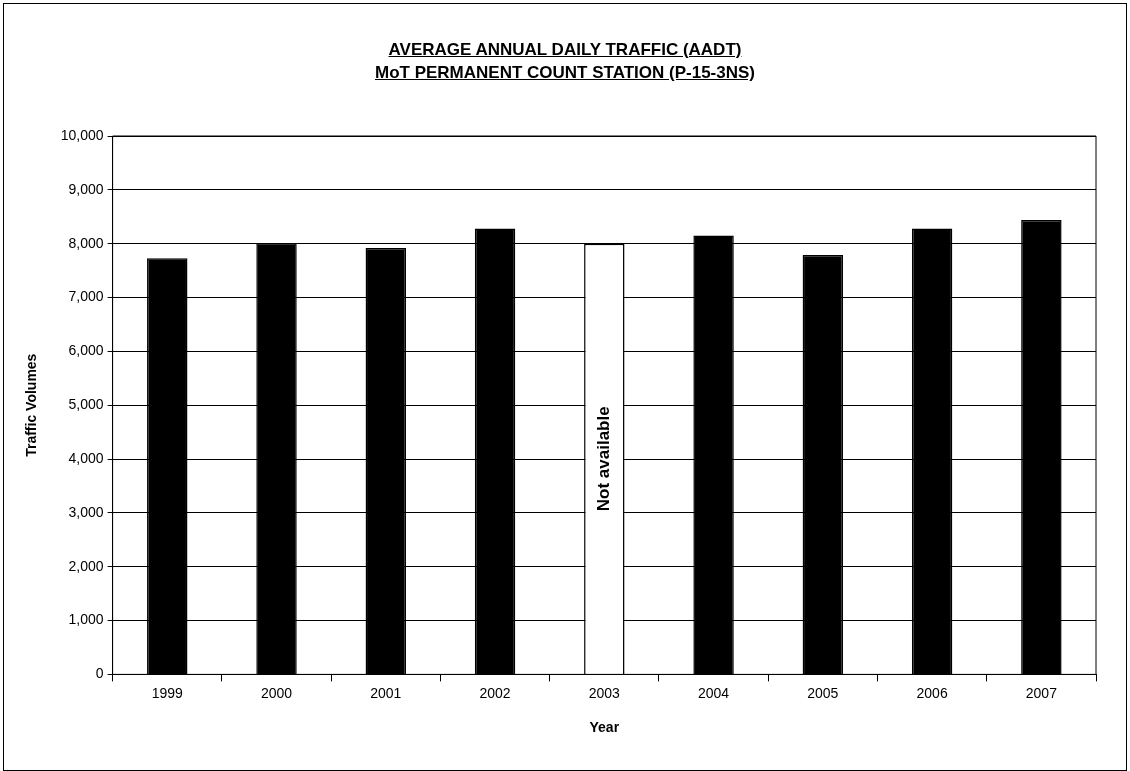  I want to click on y-axis-title: Traffic Volumes, so click(31, 405).